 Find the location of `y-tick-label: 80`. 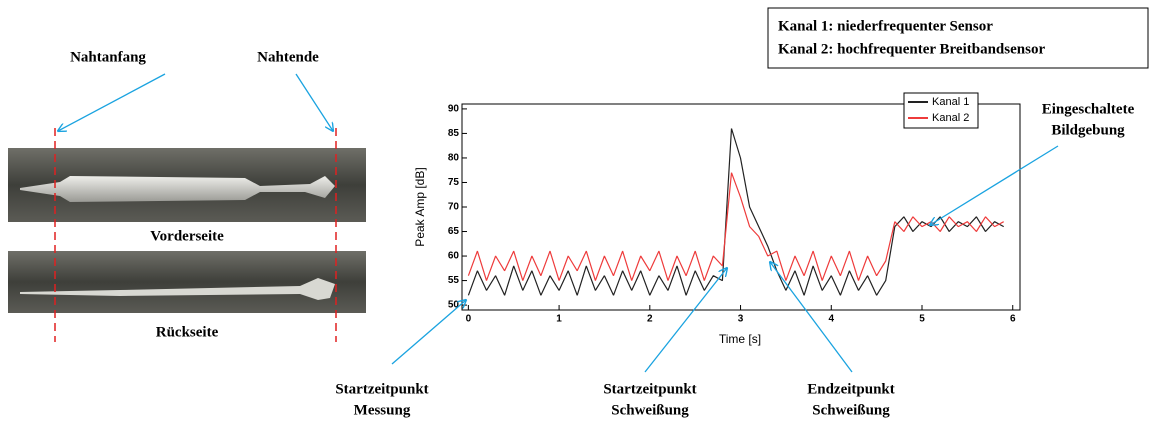

y-tick-label: 80 is located at coordinates (454, 158).